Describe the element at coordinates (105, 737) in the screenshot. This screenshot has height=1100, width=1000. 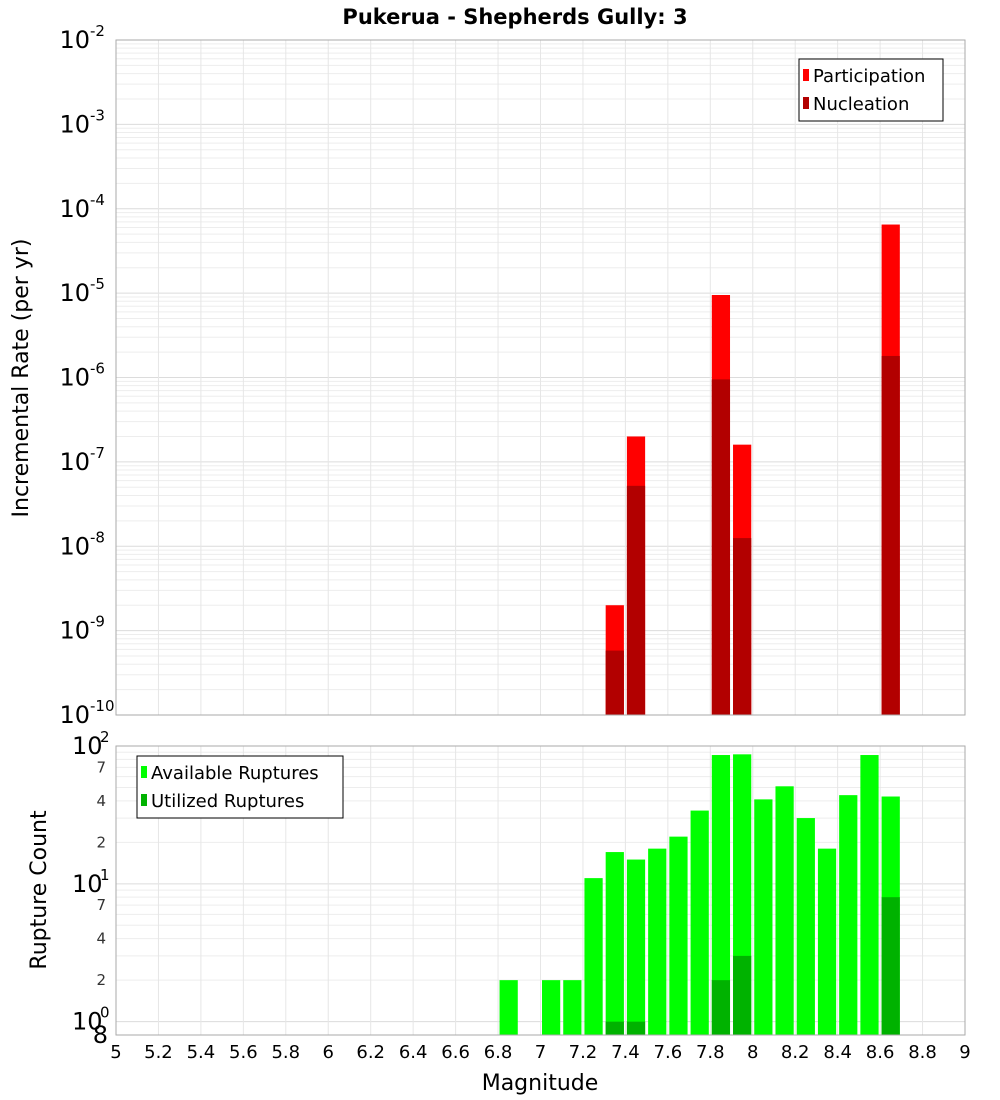
I see `bottom-y-tick-exponent: 2` at that location.